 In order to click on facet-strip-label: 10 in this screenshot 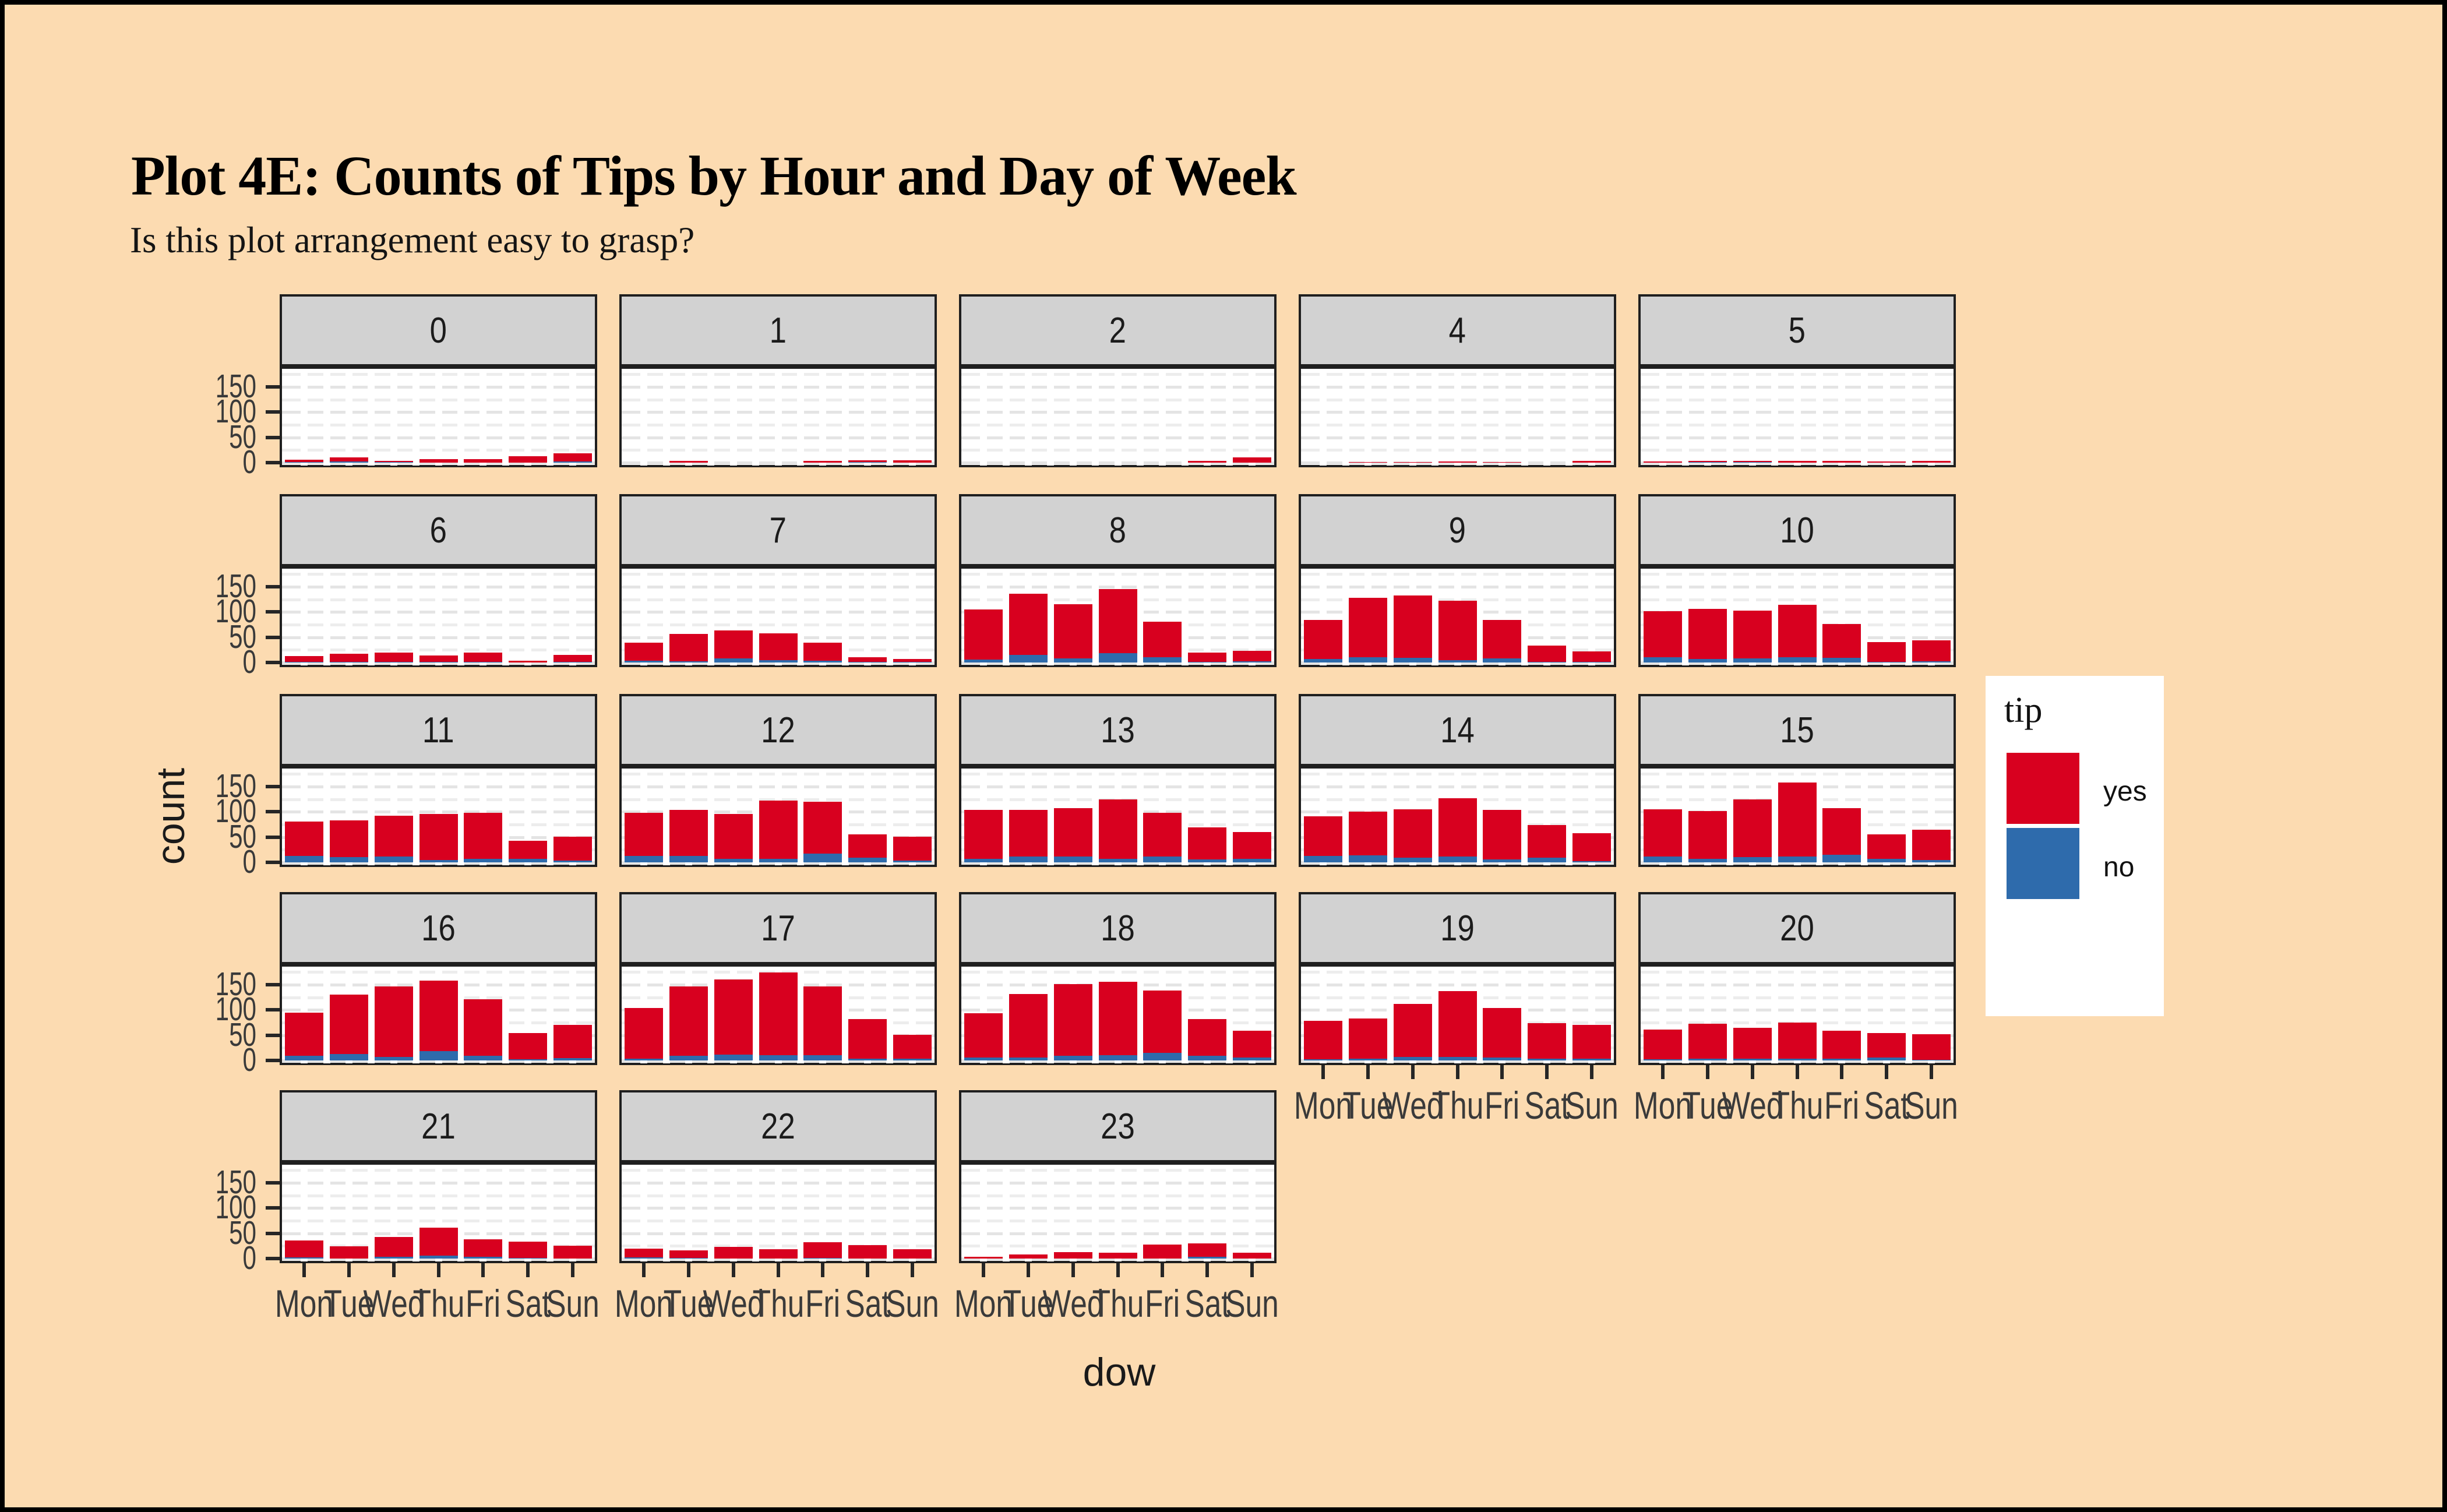, I will do `click(1797, 530)`.